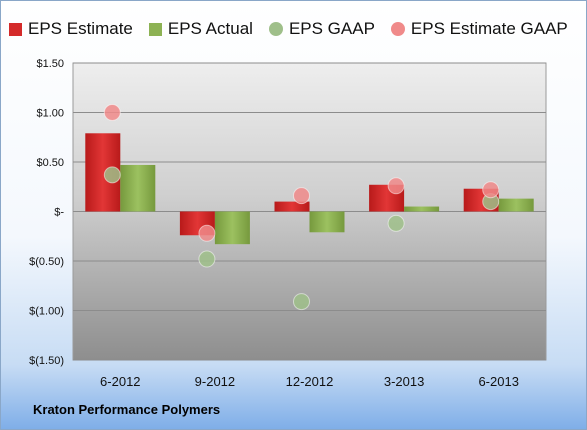  I want to click on x-tick-label: 6-2012, so click(120, 381).